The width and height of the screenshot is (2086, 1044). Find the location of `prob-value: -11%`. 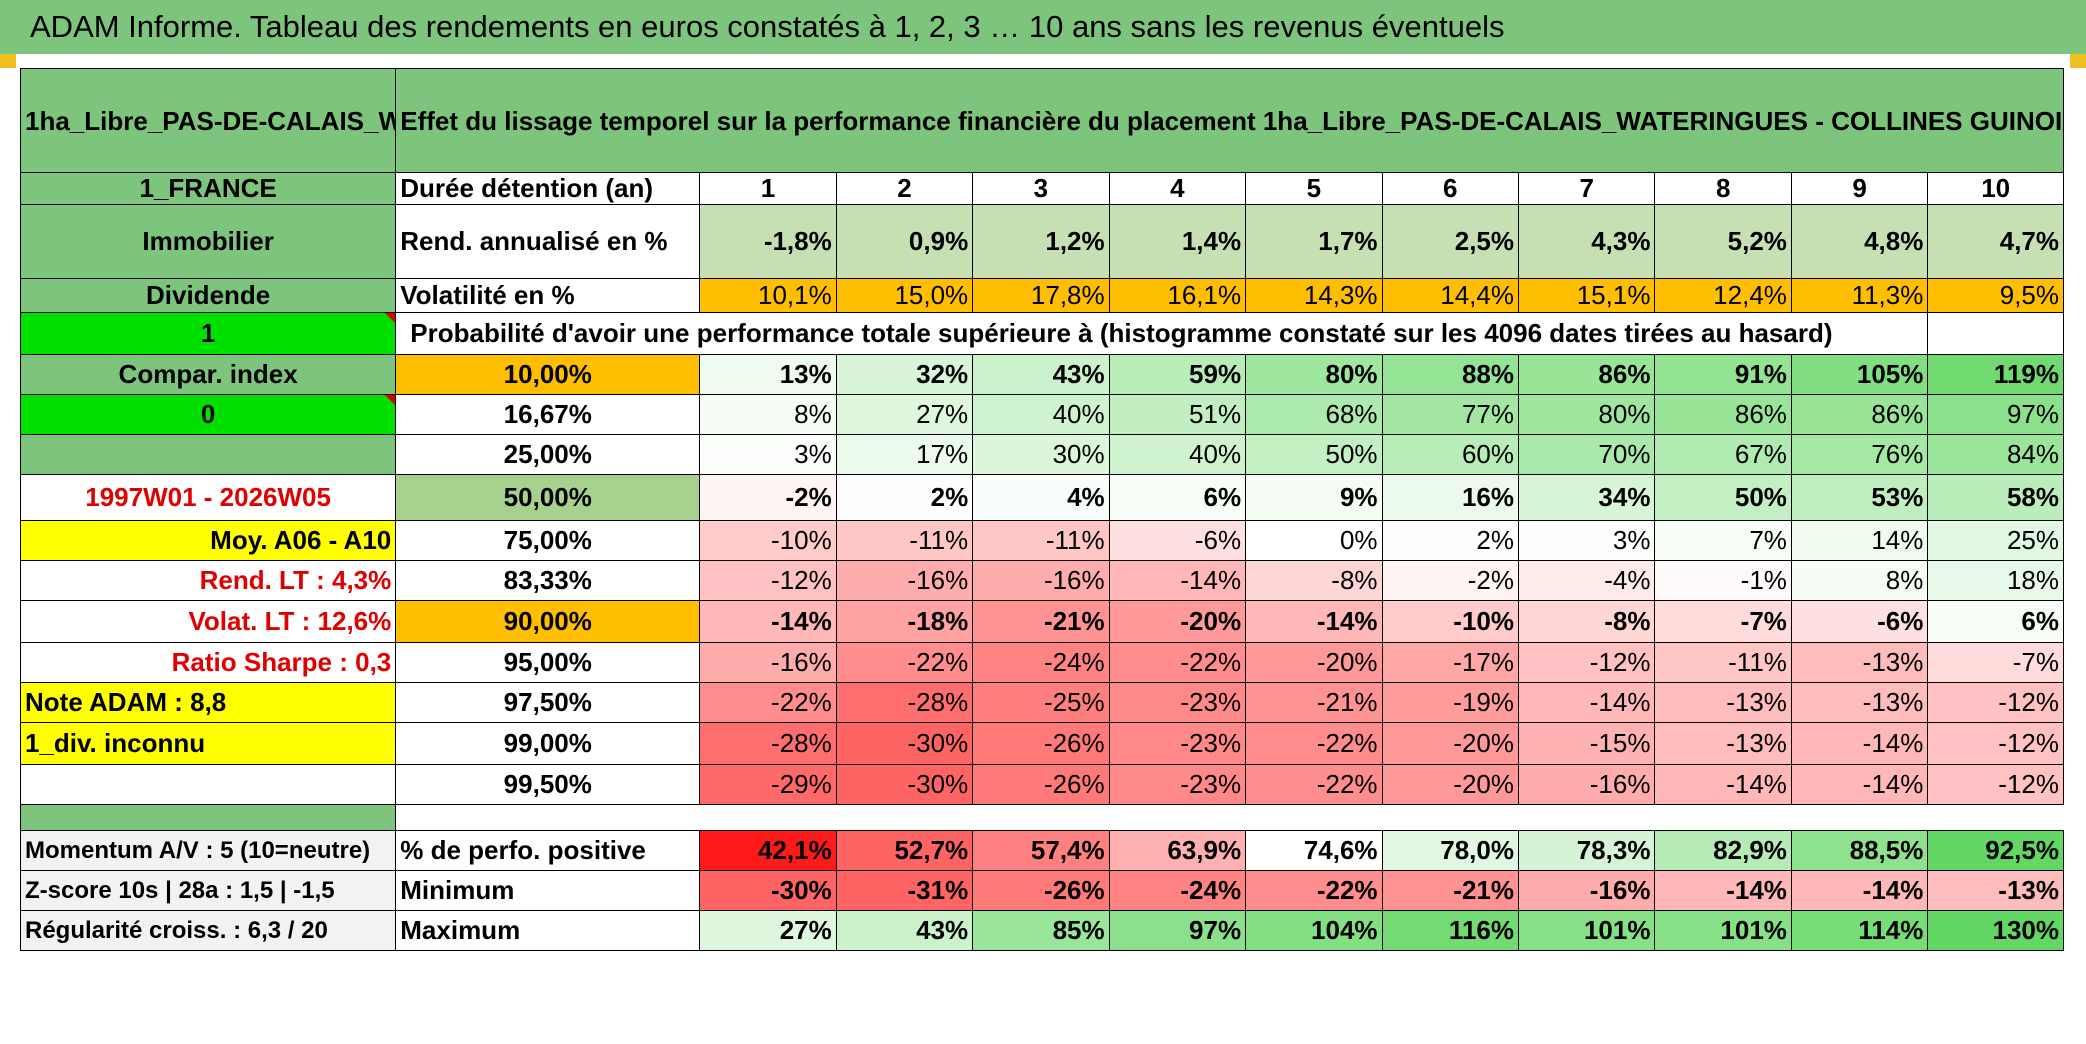

prob-value: -11% is located at coordinates (1723, 662).